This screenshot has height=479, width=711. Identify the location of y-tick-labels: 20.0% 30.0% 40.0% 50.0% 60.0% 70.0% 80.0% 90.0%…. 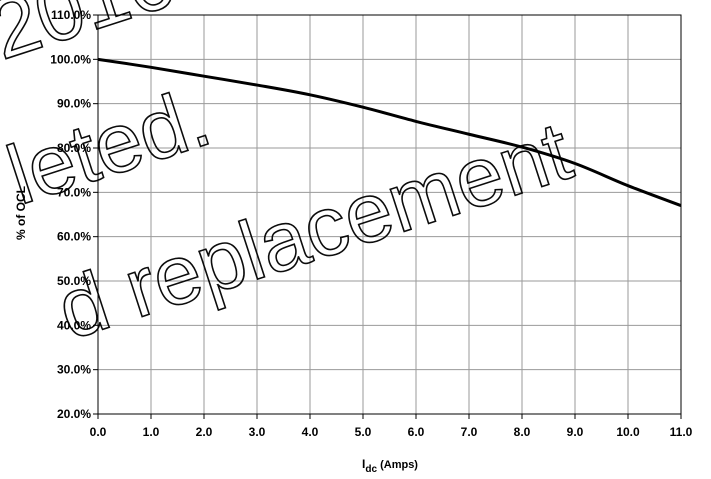
(74, 214).